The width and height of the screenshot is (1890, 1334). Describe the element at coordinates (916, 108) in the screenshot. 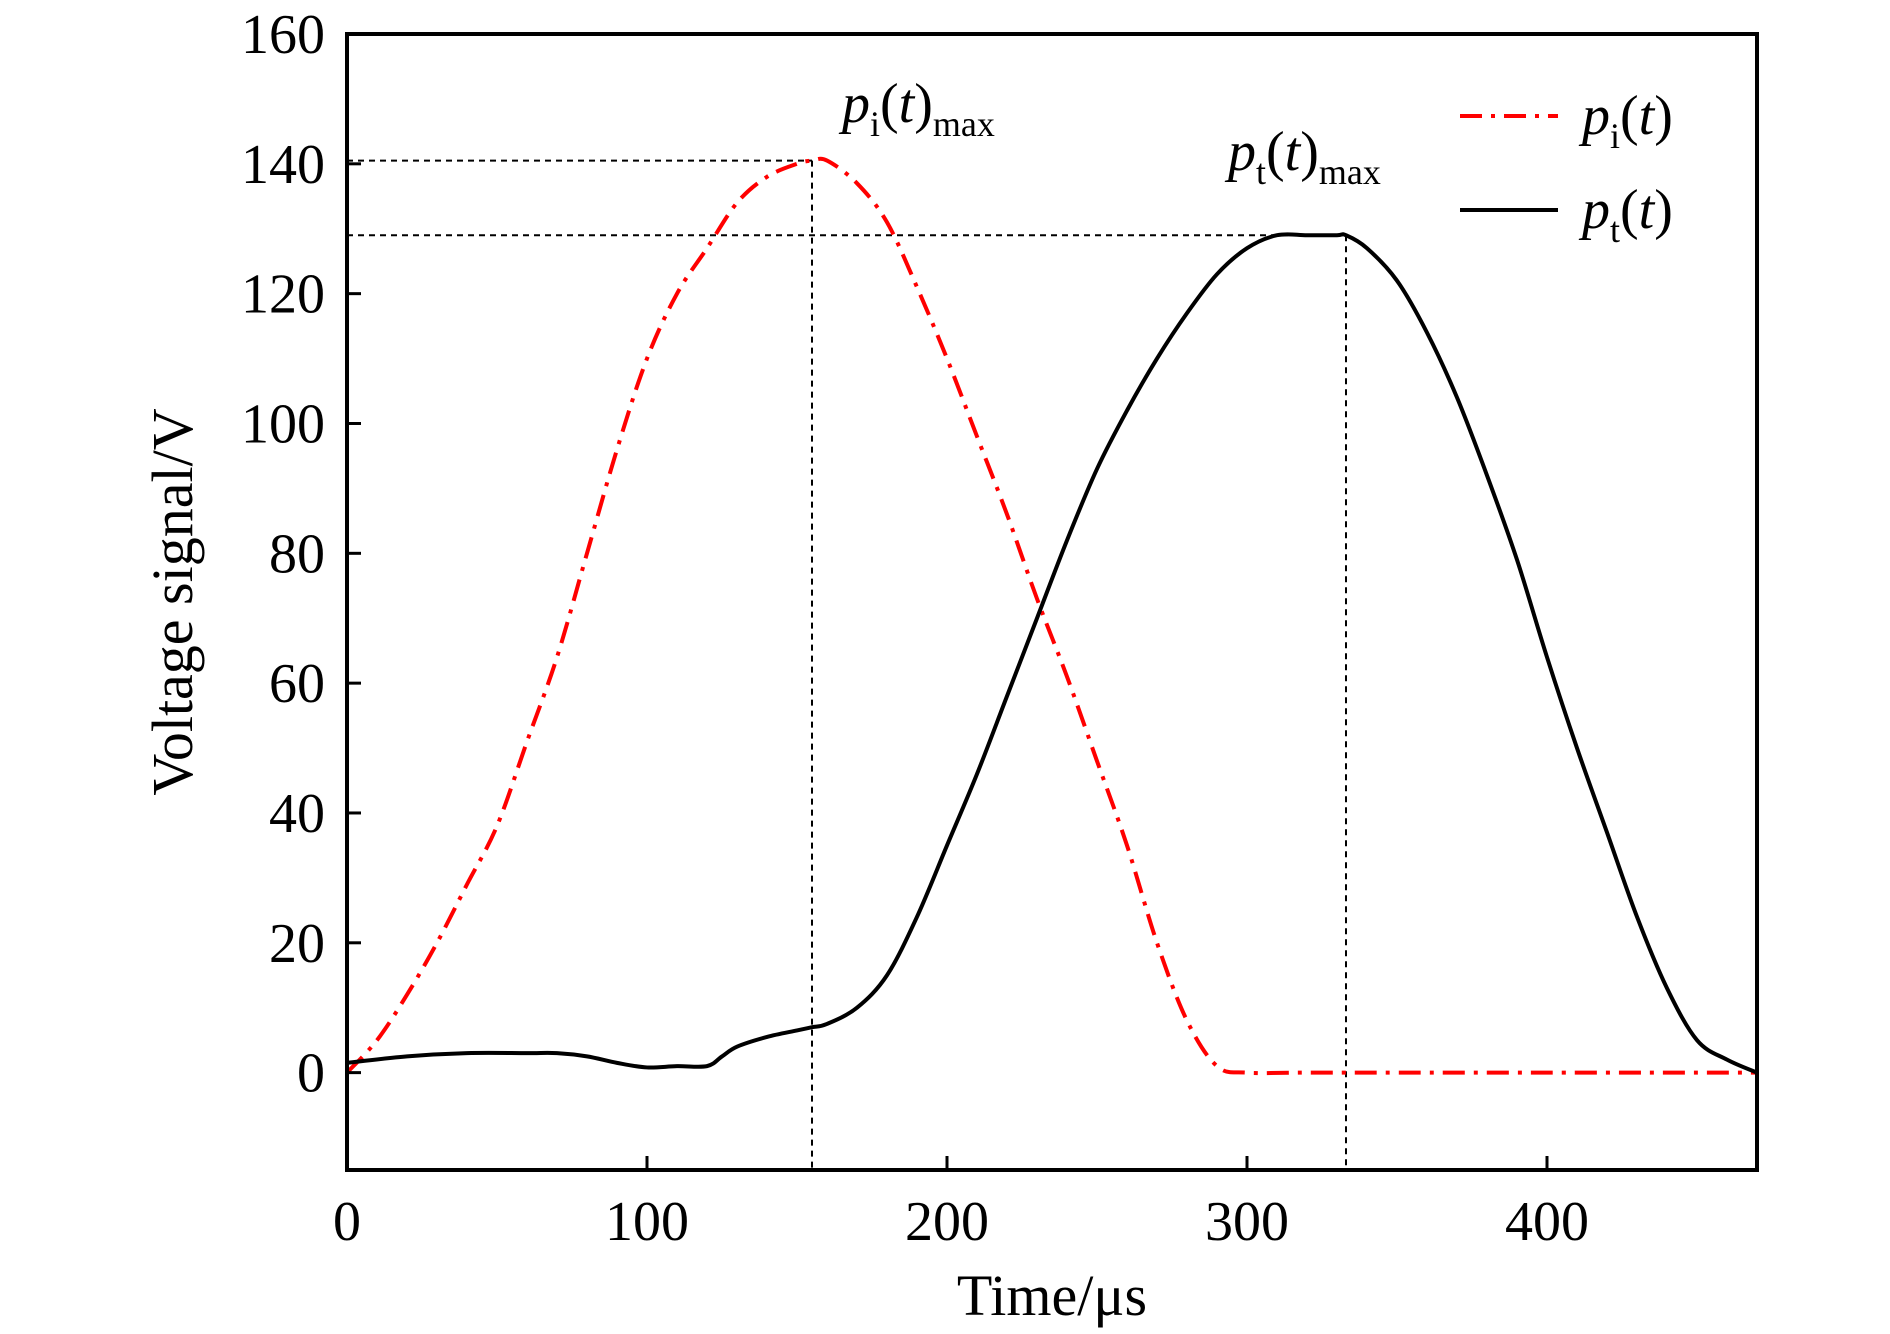

I see `annotation-pimax: pi(t)max` at that location.